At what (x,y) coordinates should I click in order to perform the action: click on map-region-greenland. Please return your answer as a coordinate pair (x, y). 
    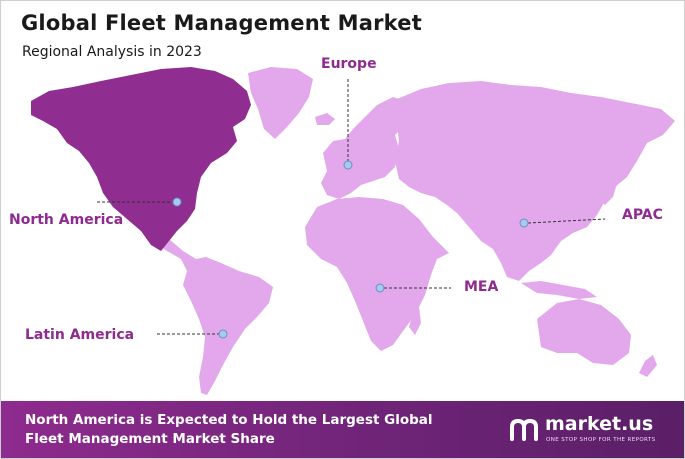
    Looking at the image, I should click on (280, 103).